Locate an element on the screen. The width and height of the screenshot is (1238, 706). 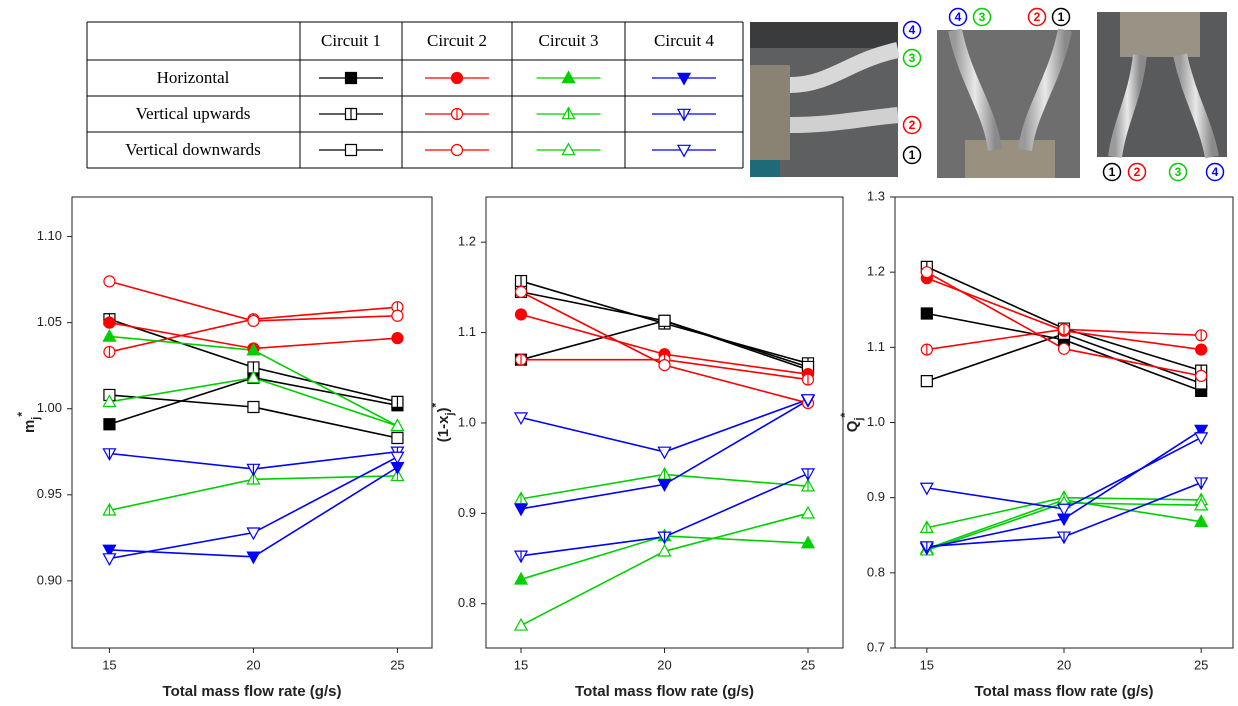
y-tick-label: 1.2 is located at coordinates (467, 241).